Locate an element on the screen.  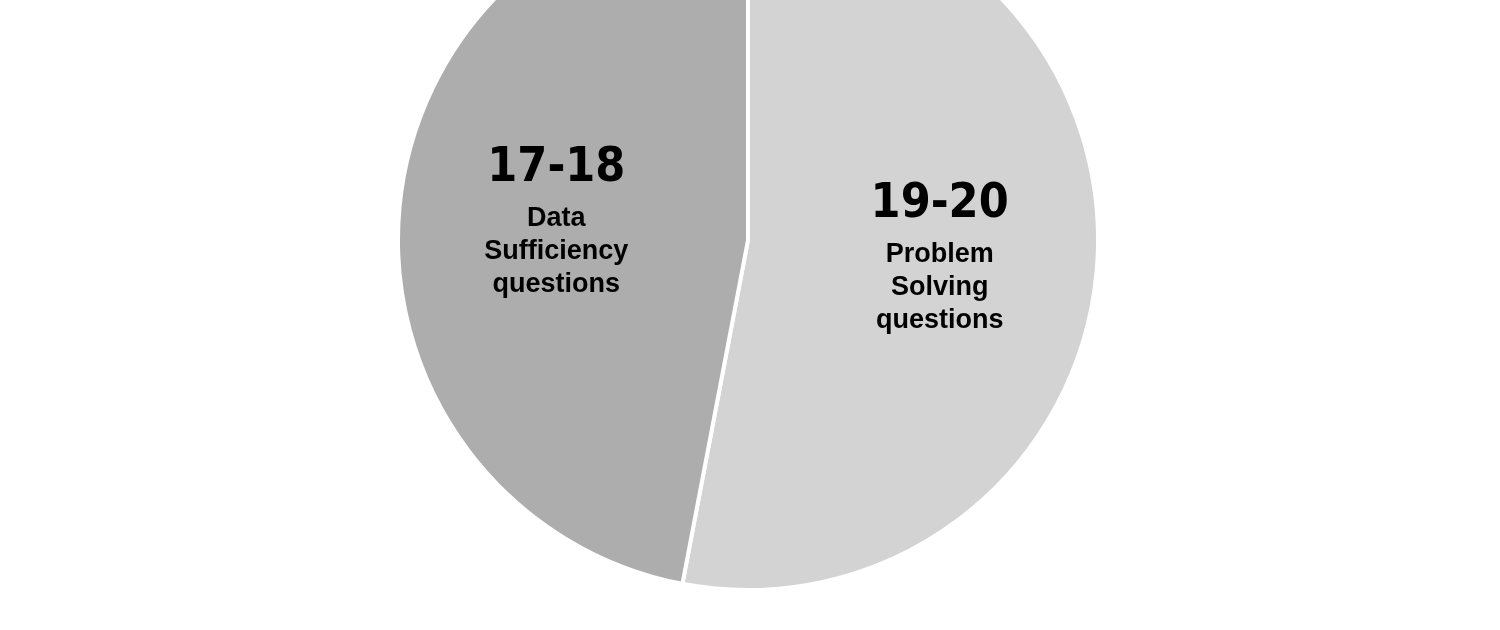
slice-label: Problem Solving questions is located at coordinates (939, 286).